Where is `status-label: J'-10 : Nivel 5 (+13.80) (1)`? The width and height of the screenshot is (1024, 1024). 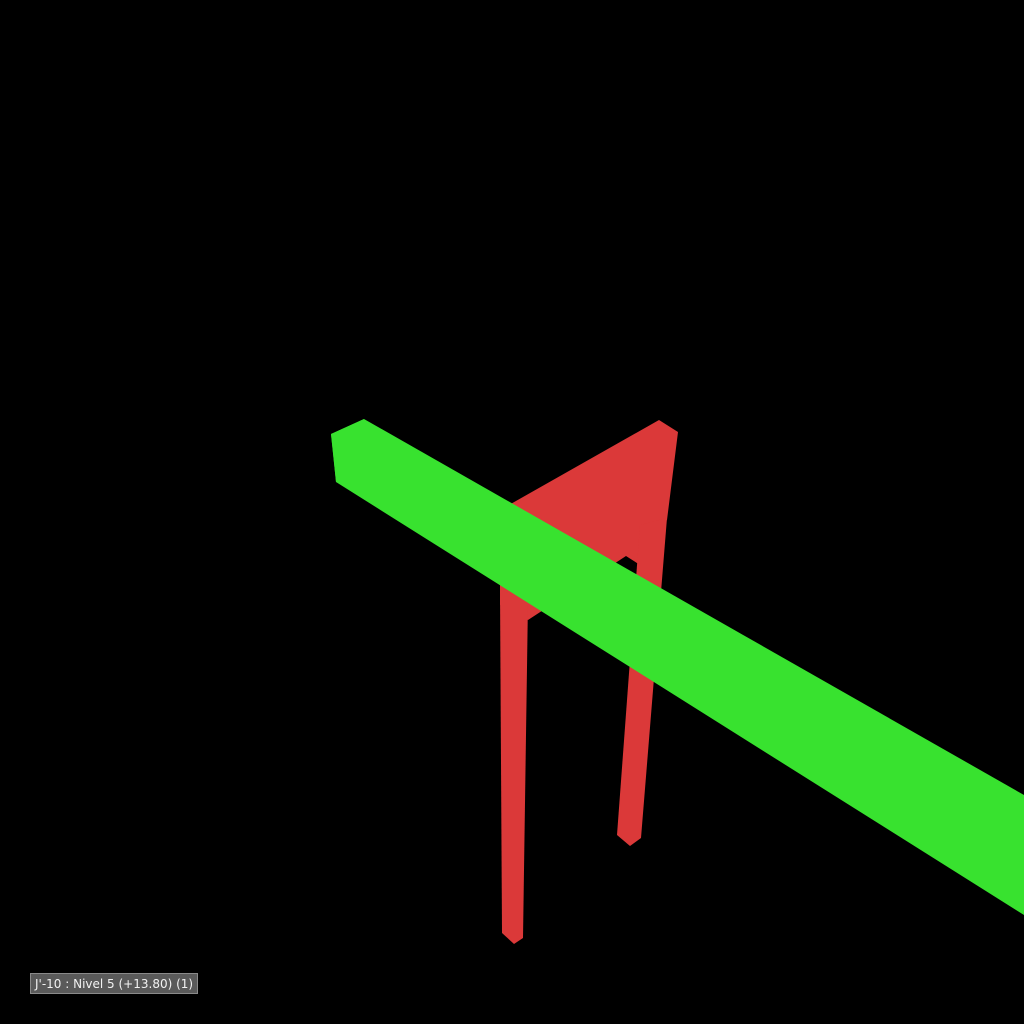
status-label: J'-10 : Nivel 5 (+13.80) (1) is located at coordinates (114, 983).